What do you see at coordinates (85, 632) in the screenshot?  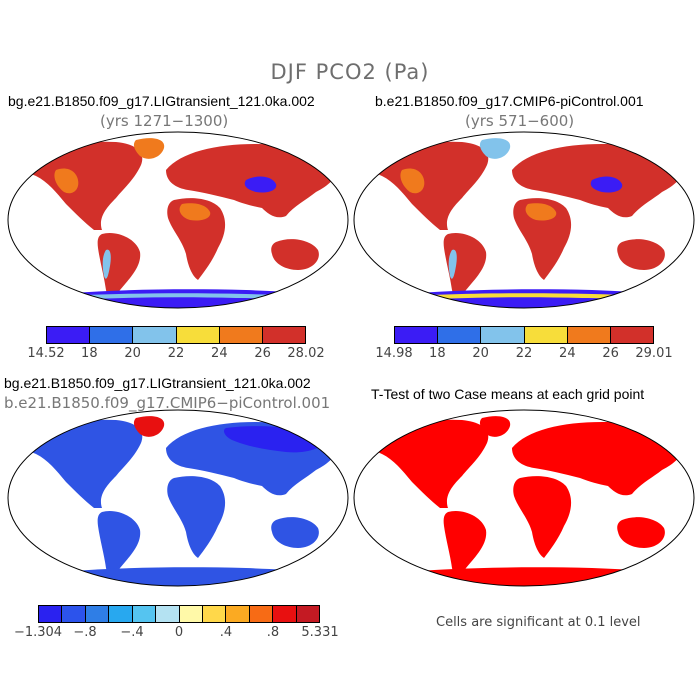 I see `colorbar-tick-label: −.8` at bounding box center [85, 632].